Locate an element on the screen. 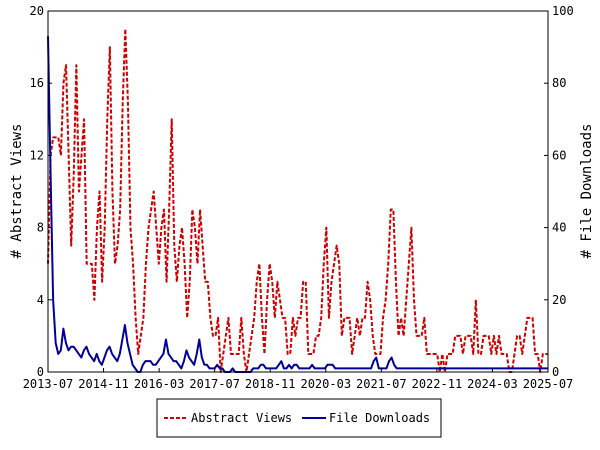 The height and width of the screenshot is (450, 600). y-right-tick-label: 60 is located at coordinates (559, 155).